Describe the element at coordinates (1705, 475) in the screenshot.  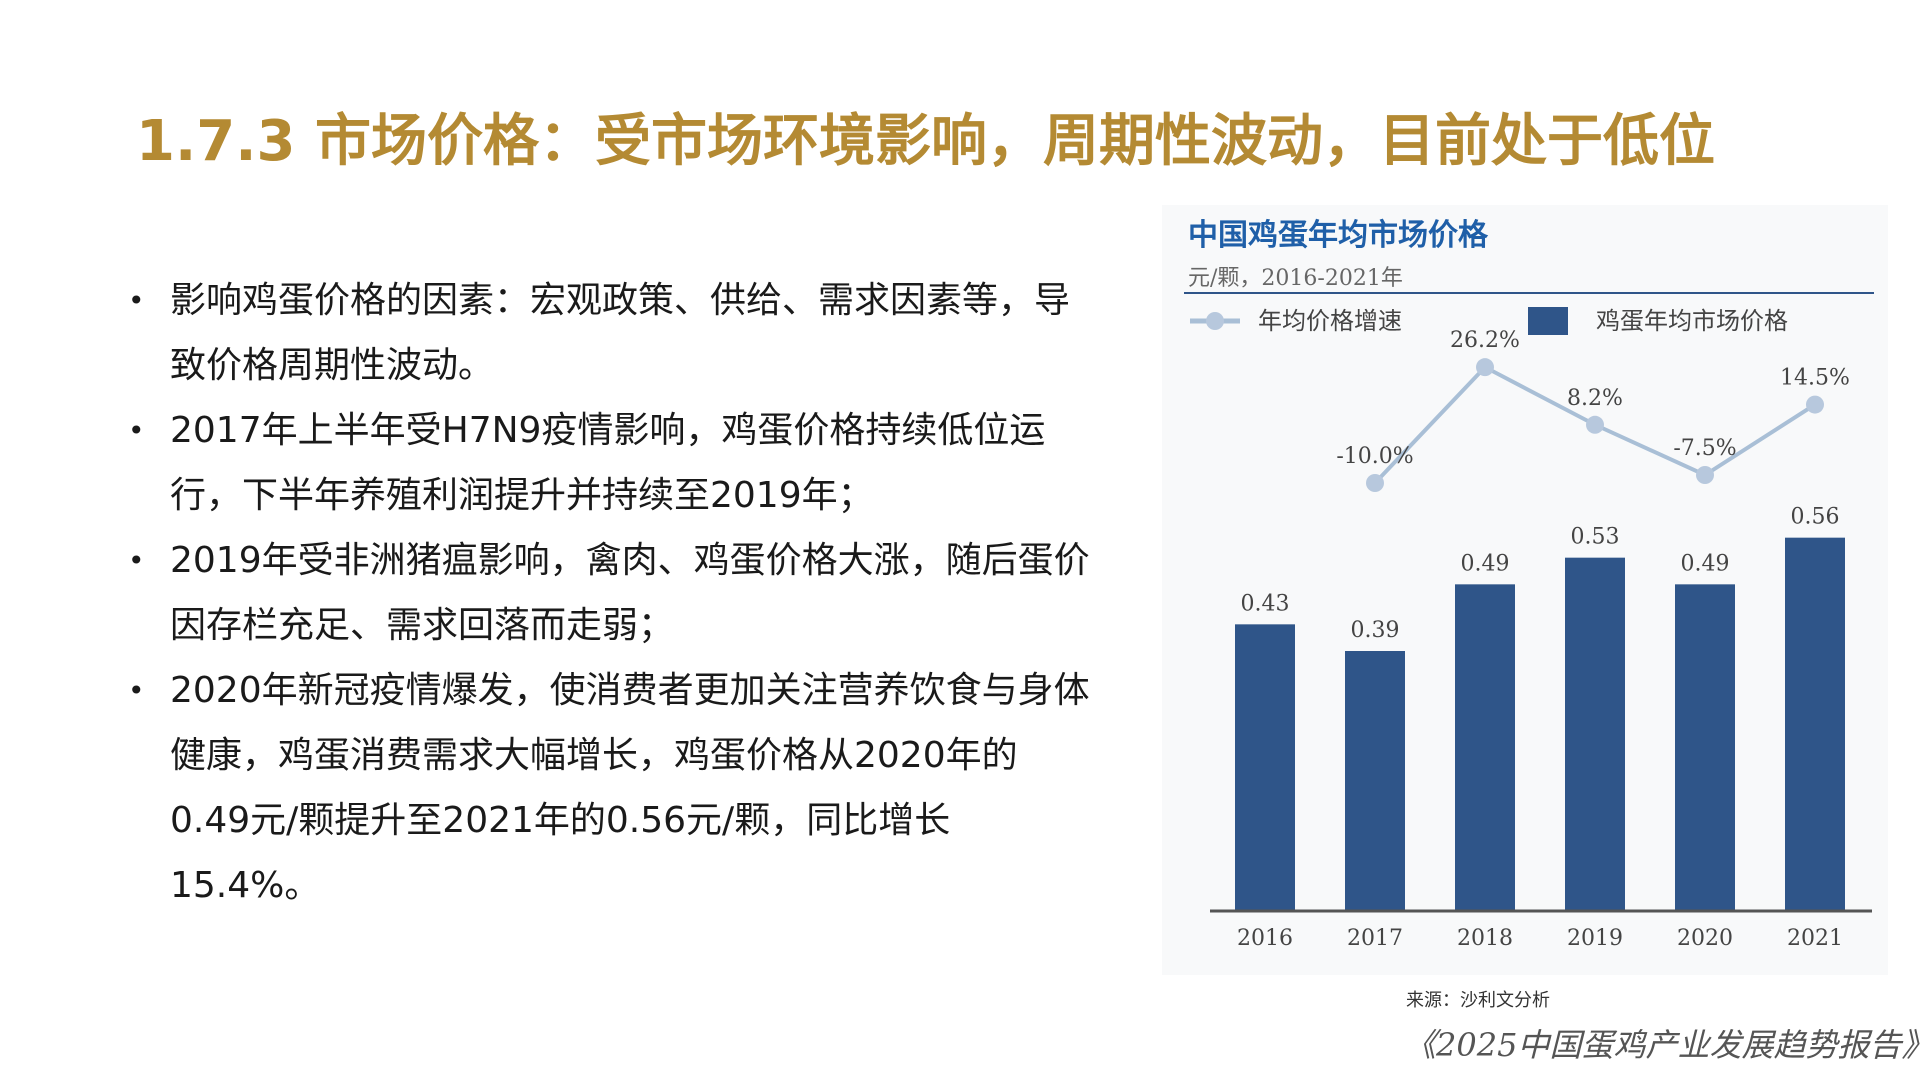
I see `growth-point-2020` at that location.